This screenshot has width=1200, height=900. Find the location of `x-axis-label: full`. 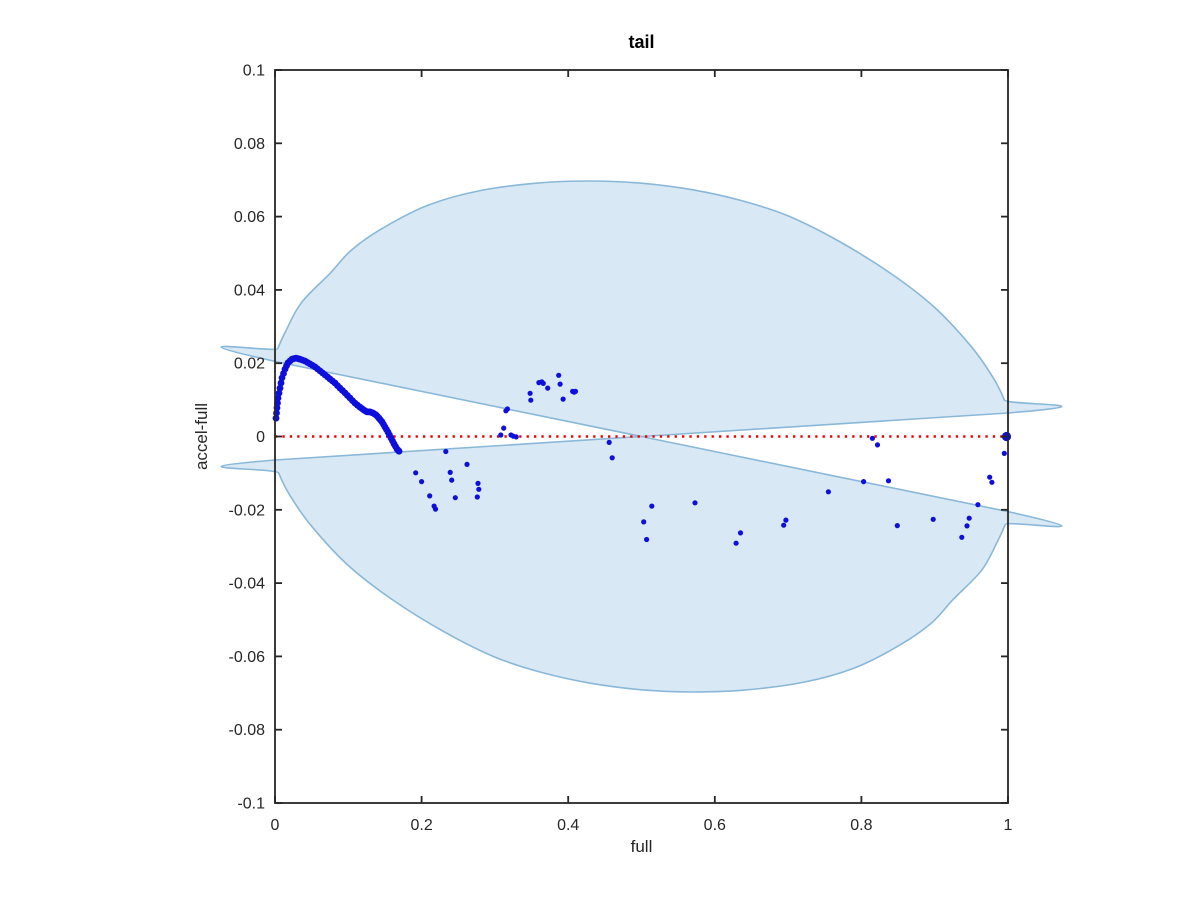

x-axis-label: full is located at coordinates (642, 846).